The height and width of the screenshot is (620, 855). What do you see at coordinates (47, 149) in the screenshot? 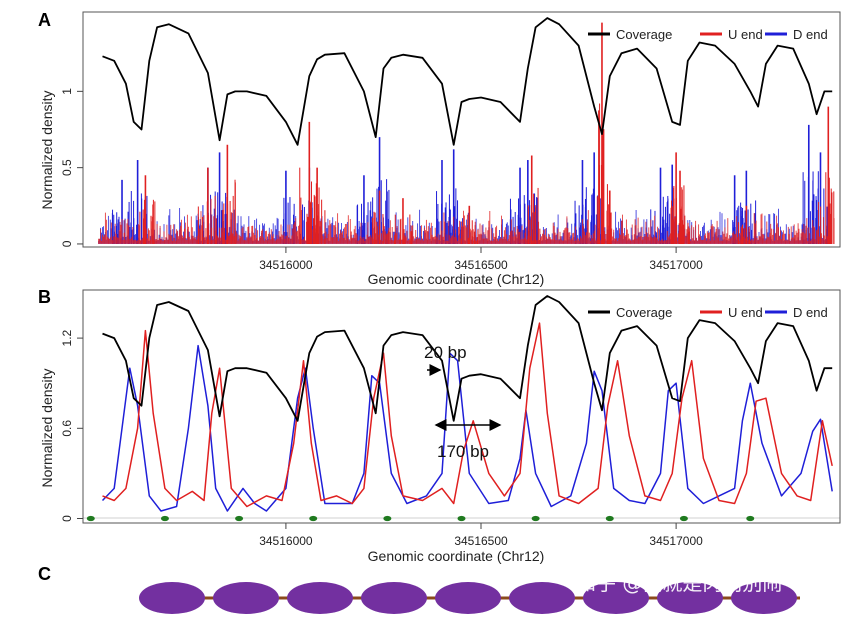
I see `panel-a-y-axis-label: Normalized density` at bounding box center [47, 149].